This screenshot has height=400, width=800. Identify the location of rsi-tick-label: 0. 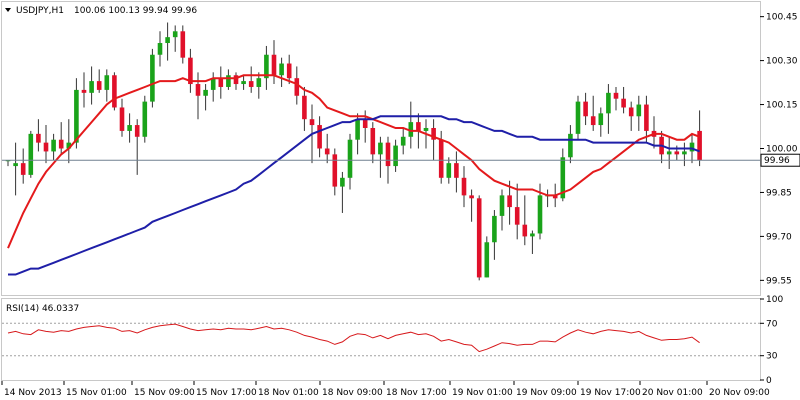
(769, 381).